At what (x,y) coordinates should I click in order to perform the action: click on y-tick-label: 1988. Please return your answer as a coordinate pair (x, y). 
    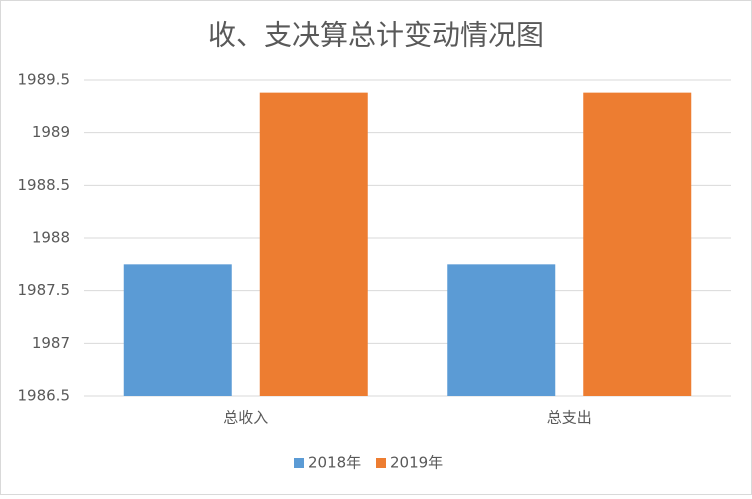
    Looking at the image, I should click on (51, 238).